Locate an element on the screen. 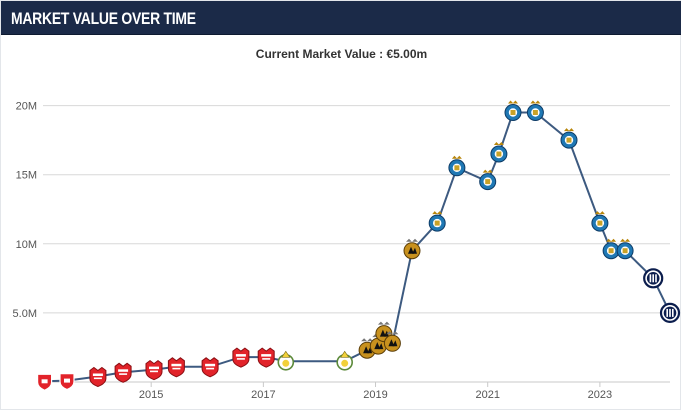 This screenshot has width=681, height=411. x-tick-label: 2017 is located at coordinates (263, 395).